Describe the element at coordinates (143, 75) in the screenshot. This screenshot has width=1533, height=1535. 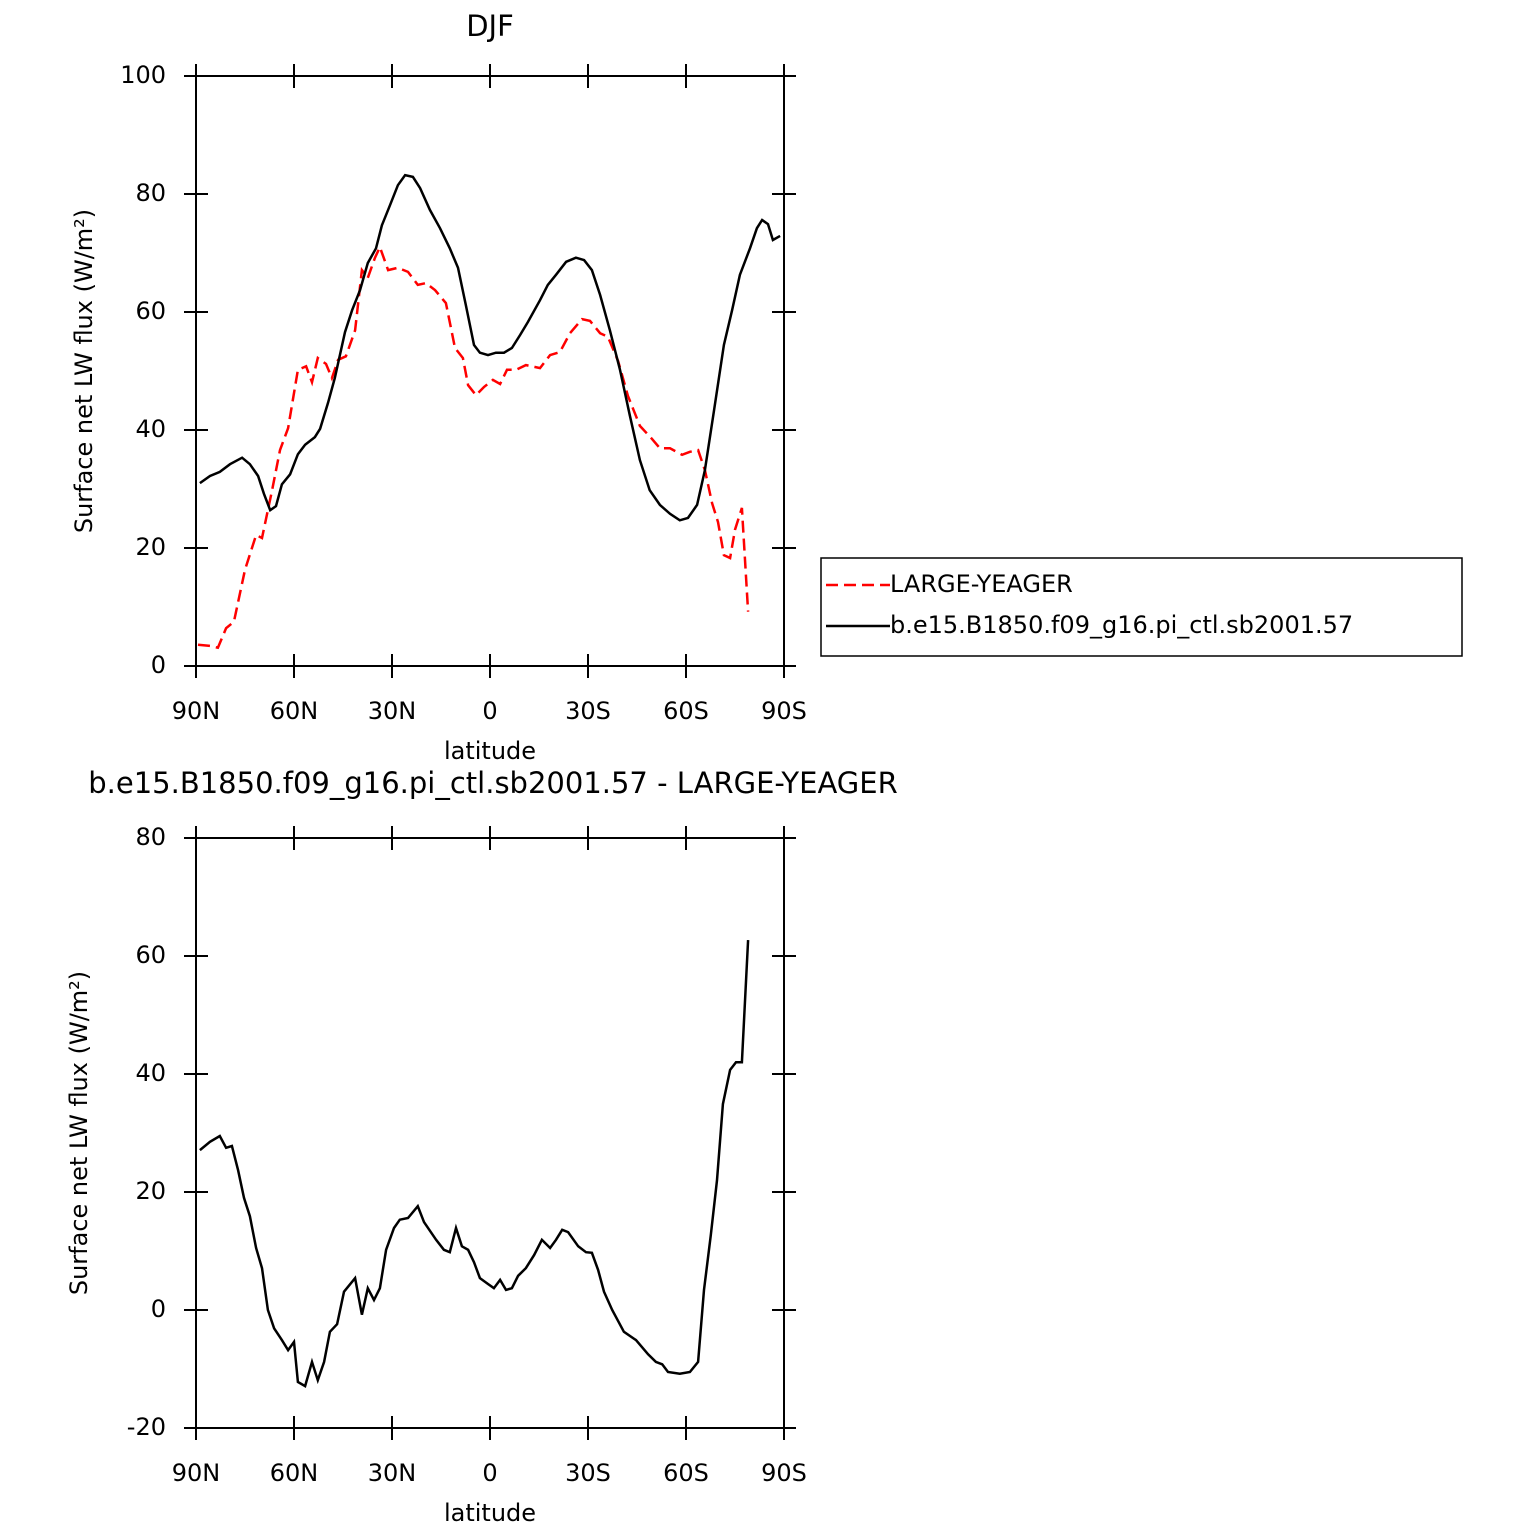
I see `y-tick-label: 100` at that location.